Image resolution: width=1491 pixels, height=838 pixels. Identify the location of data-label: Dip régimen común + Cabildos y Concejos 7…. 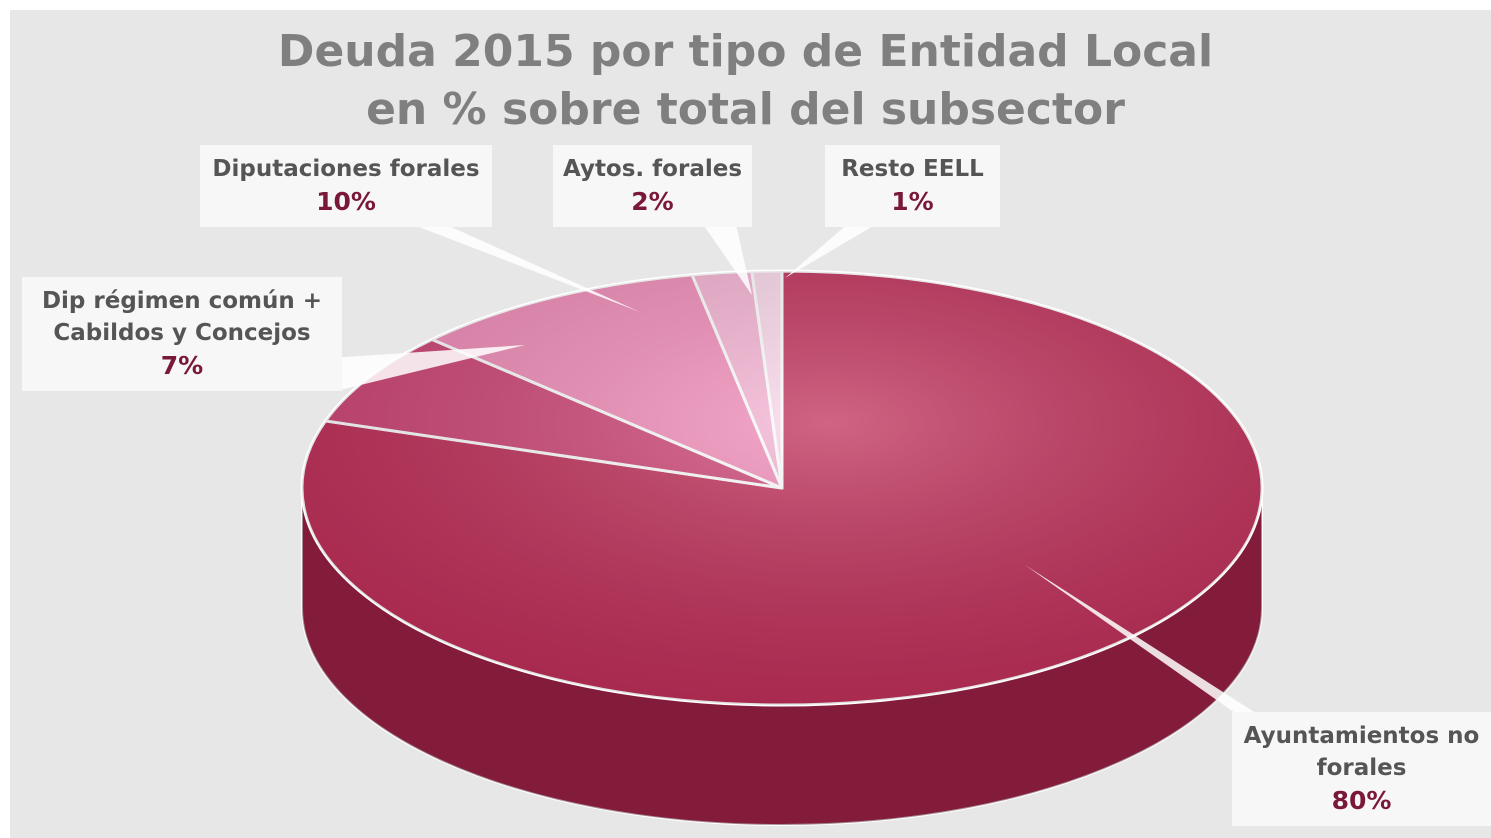
(182, 334).